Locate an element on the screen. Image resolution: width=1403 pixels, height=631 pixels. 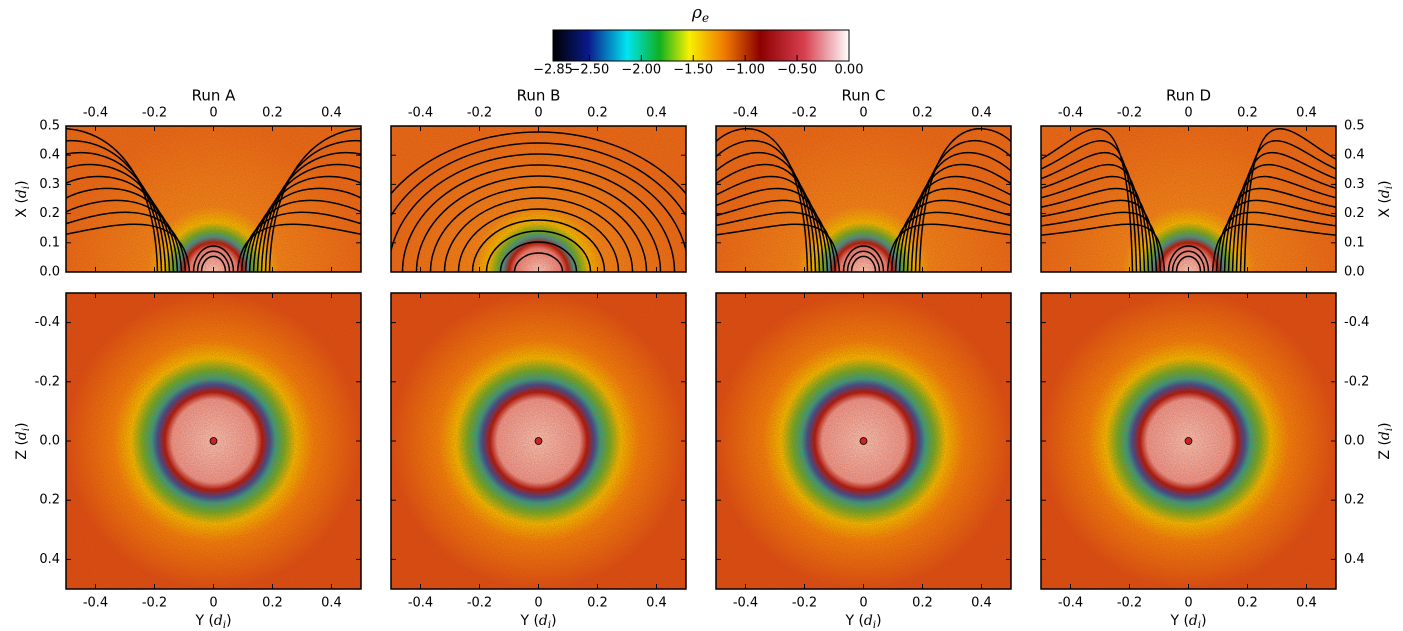
axis-title: X (di) is located at coordinates (23, 198).